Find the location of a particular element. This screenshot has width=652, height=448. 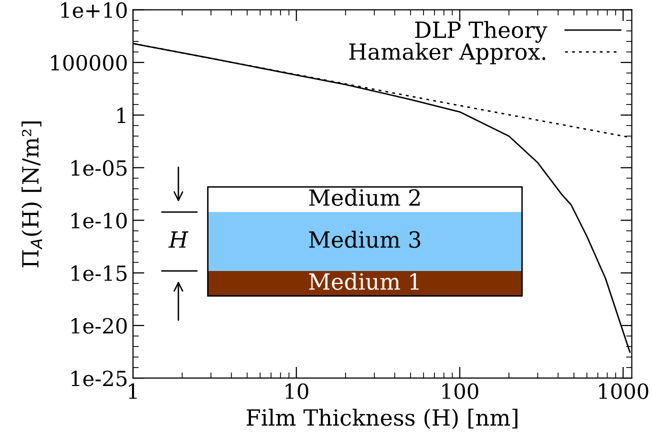

annotation: Medium 2 is located at coordinates (364, 197).